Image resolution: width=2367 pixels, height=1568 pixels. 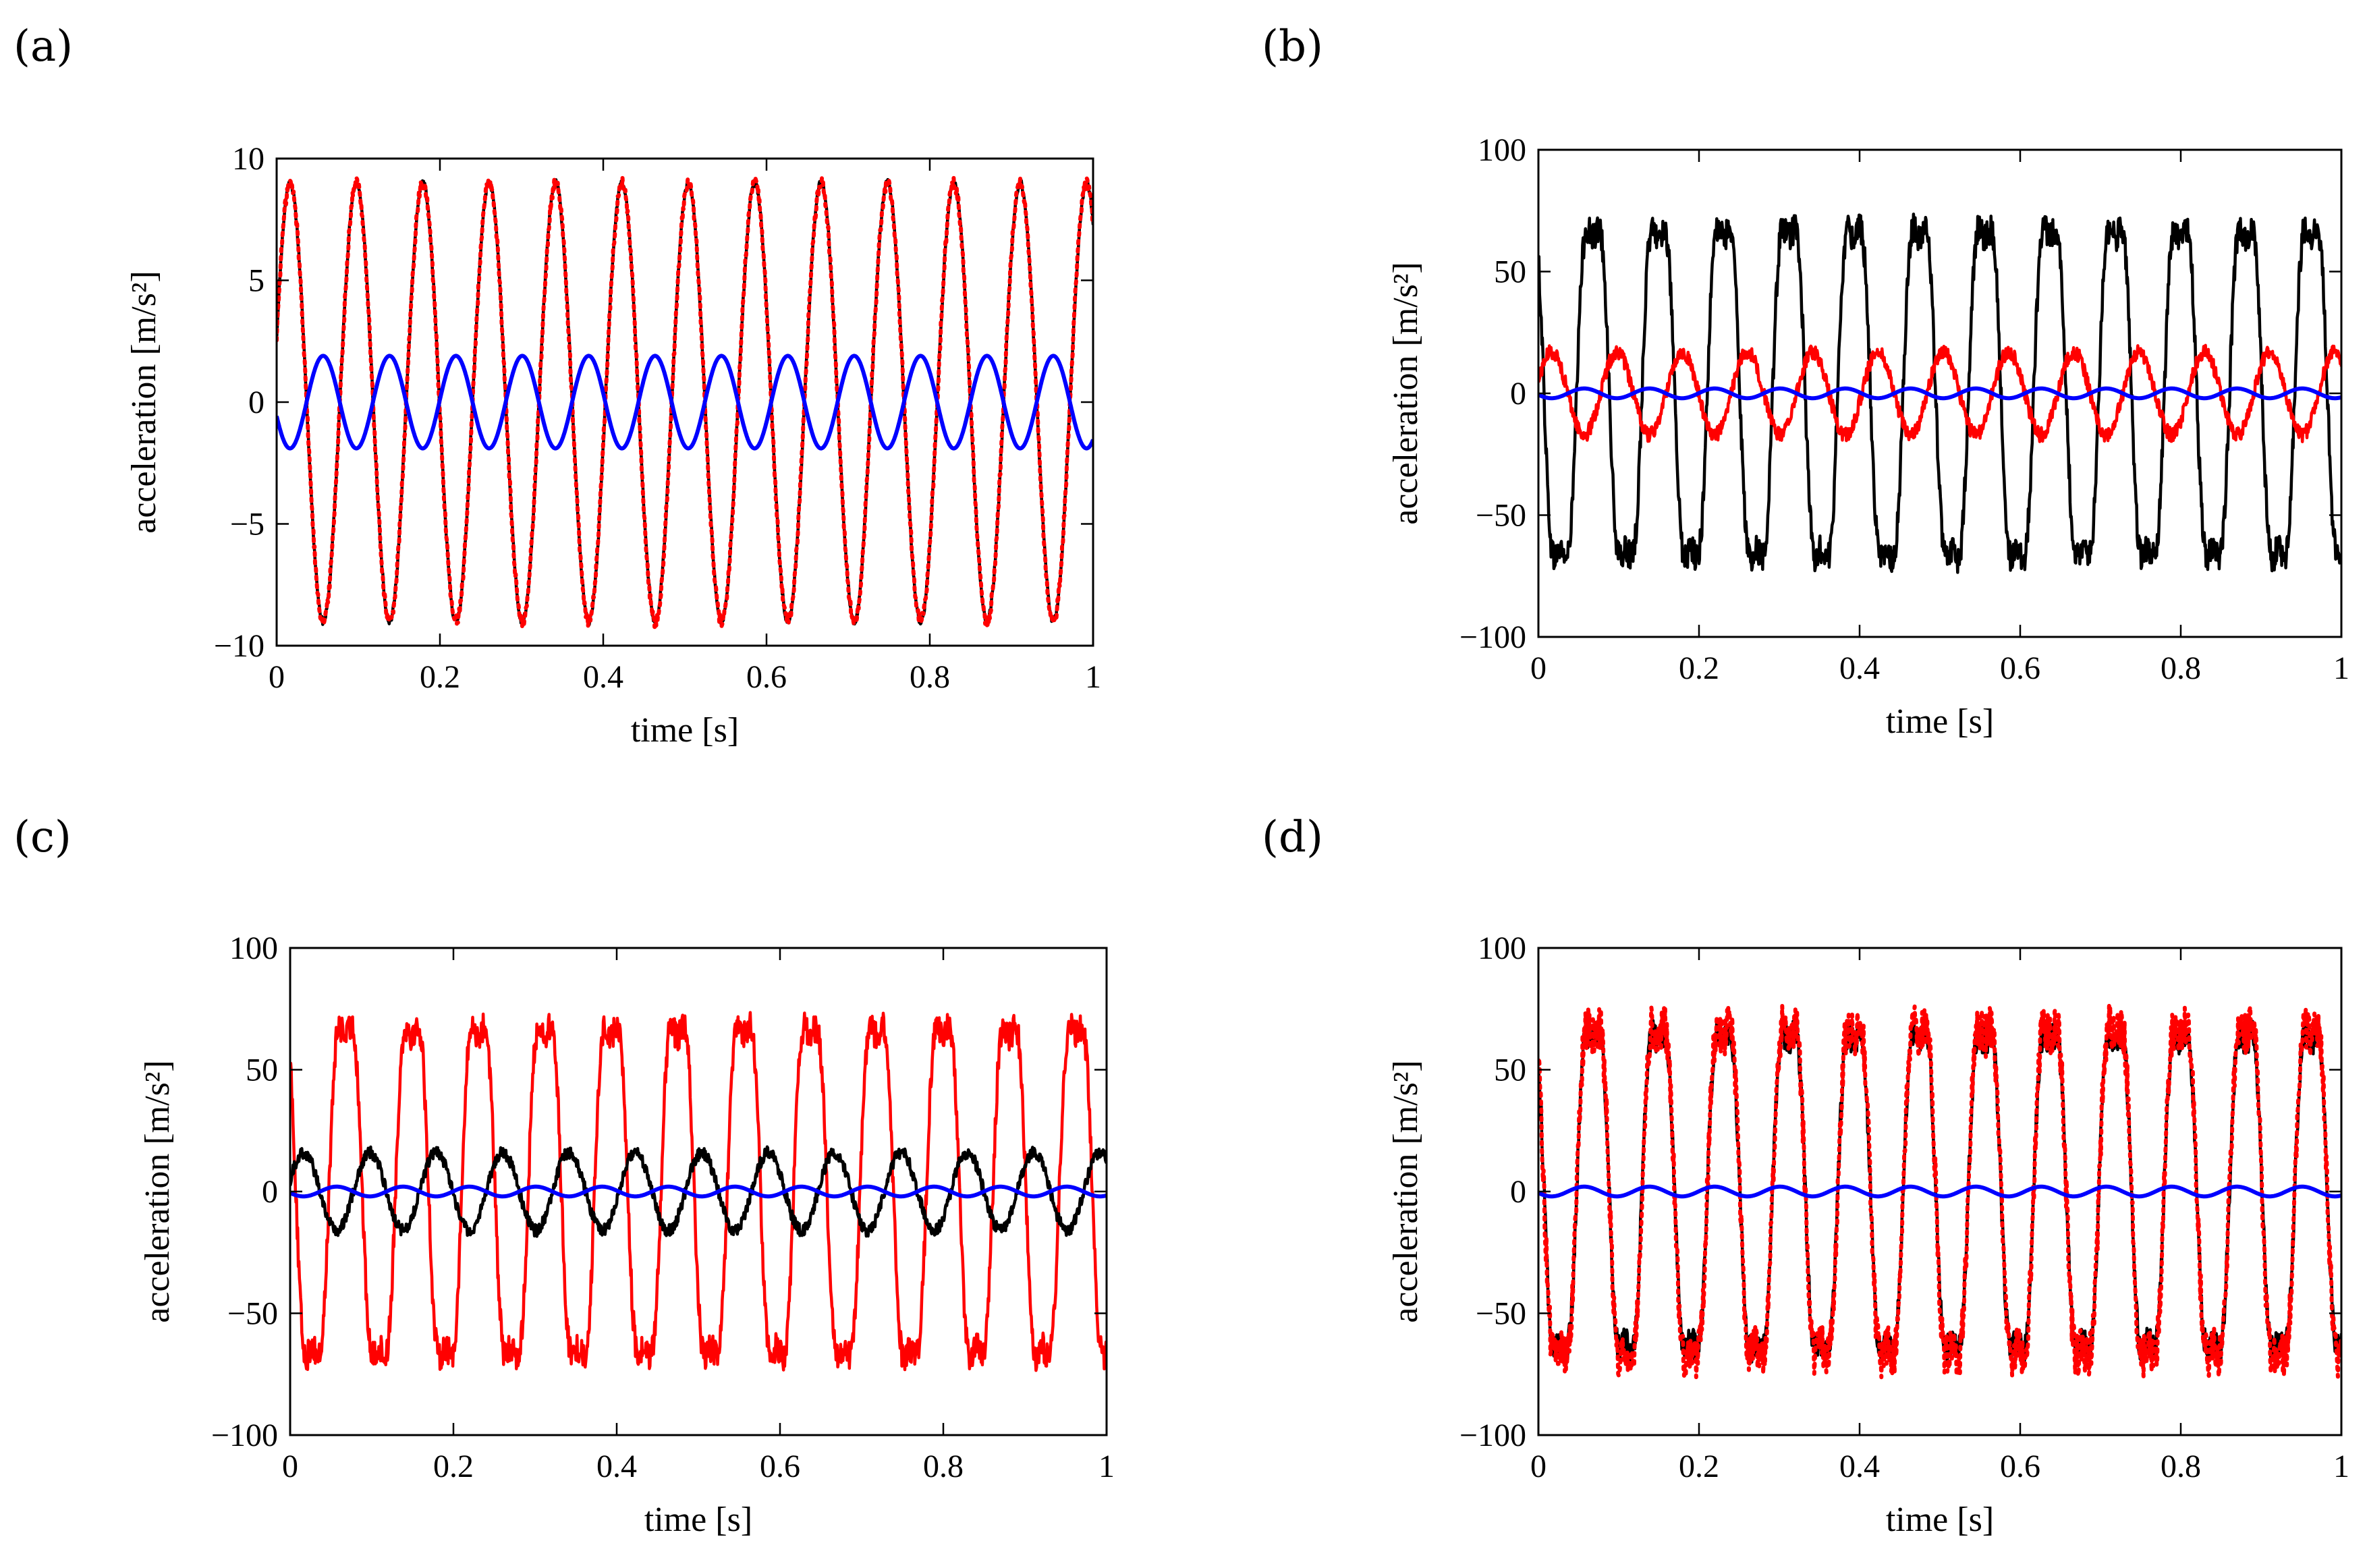 I want to click on y-tick-label: 10, so click(x=248, y=159).